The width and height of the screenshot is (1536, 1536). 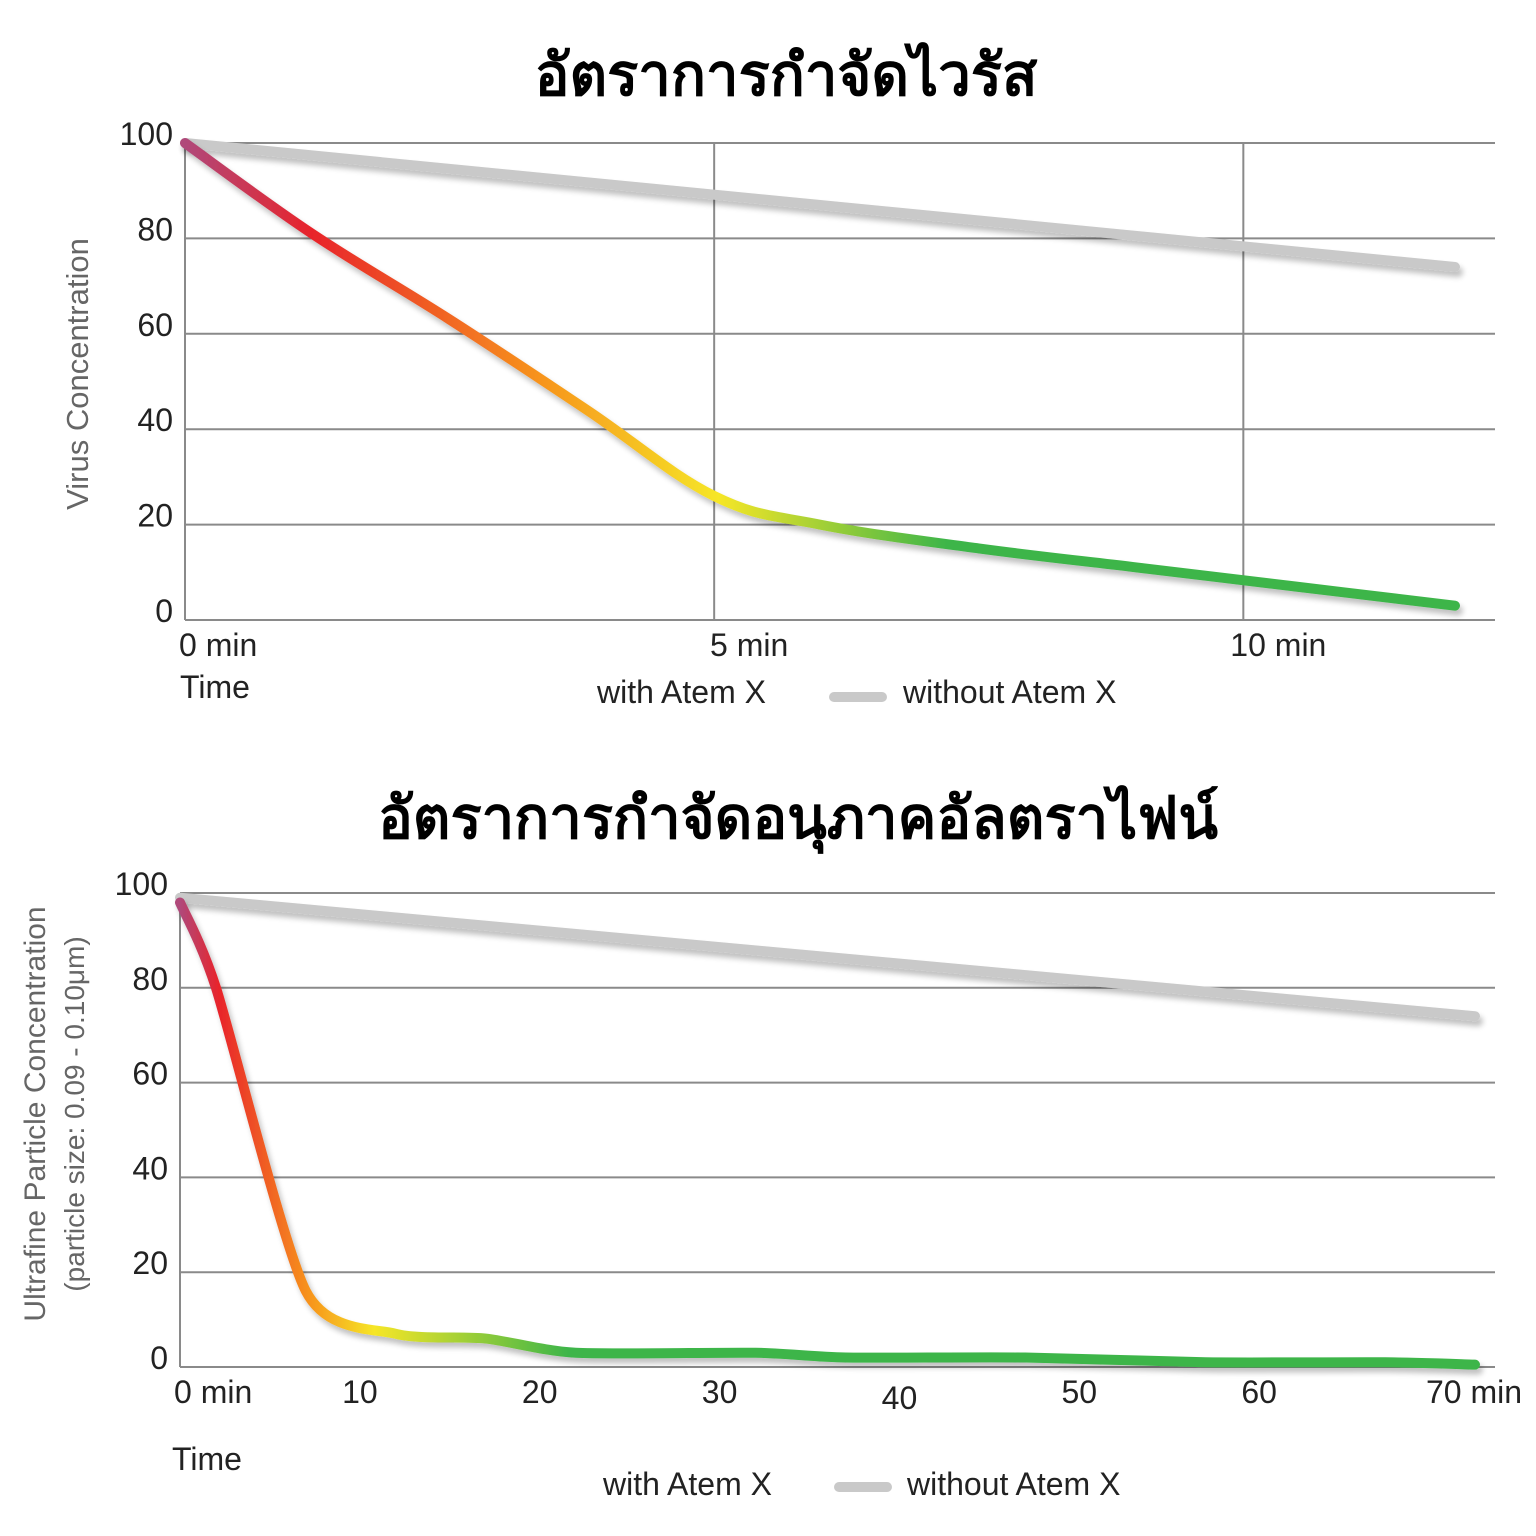 What do you see at coordinates (35, 1113) in the screenshot?
I see `y-axis-label: Ultrafine Particle Concentration` at bounding box center [35, 1113].